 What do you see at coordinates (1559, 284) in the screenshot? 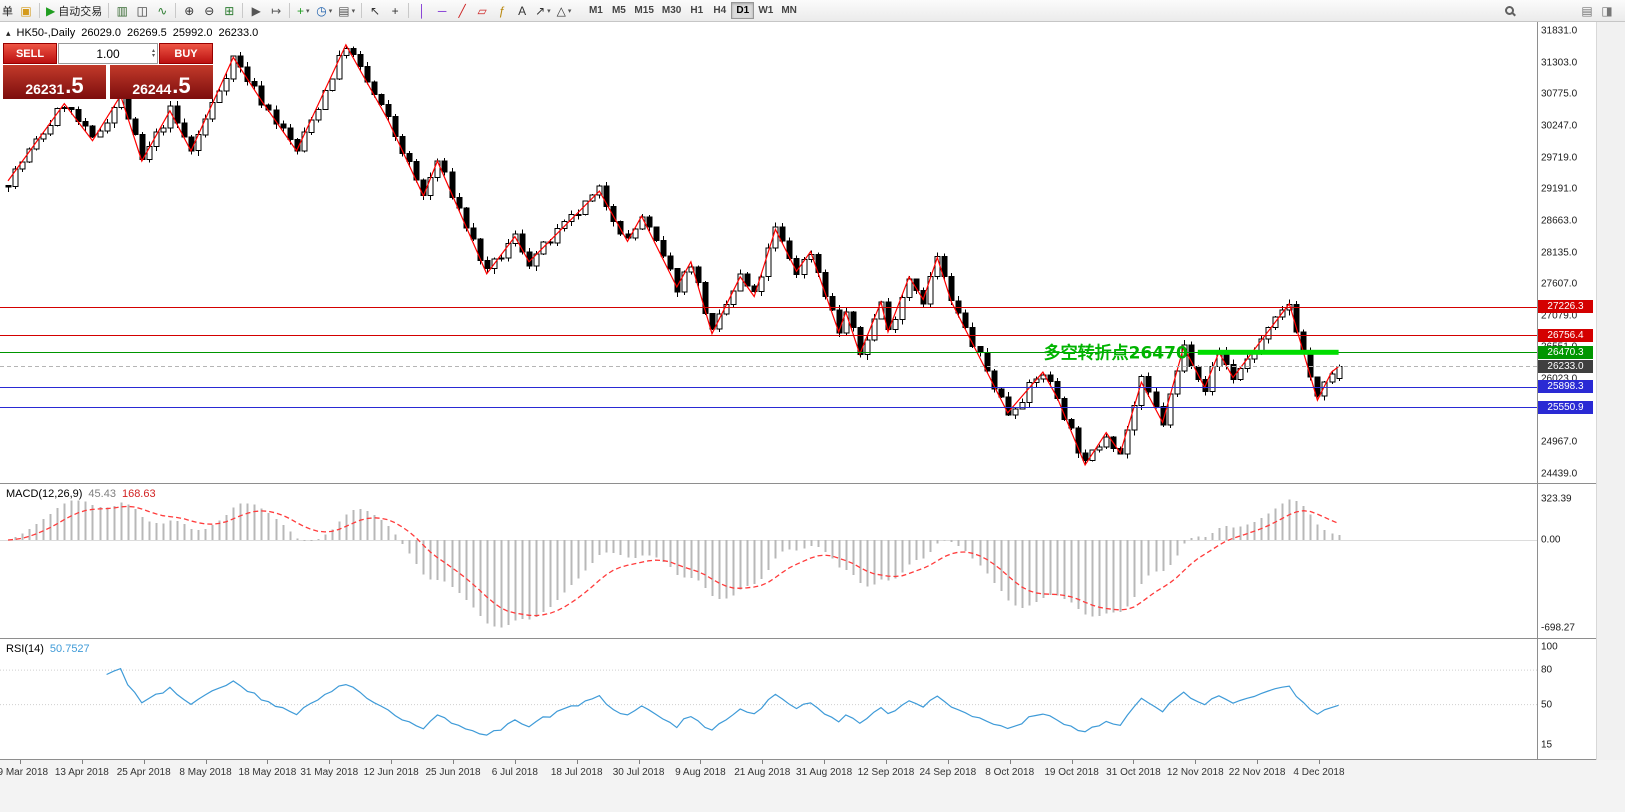
I see `price-axis-label: 27607.0` at bounding box center [1559, 284].